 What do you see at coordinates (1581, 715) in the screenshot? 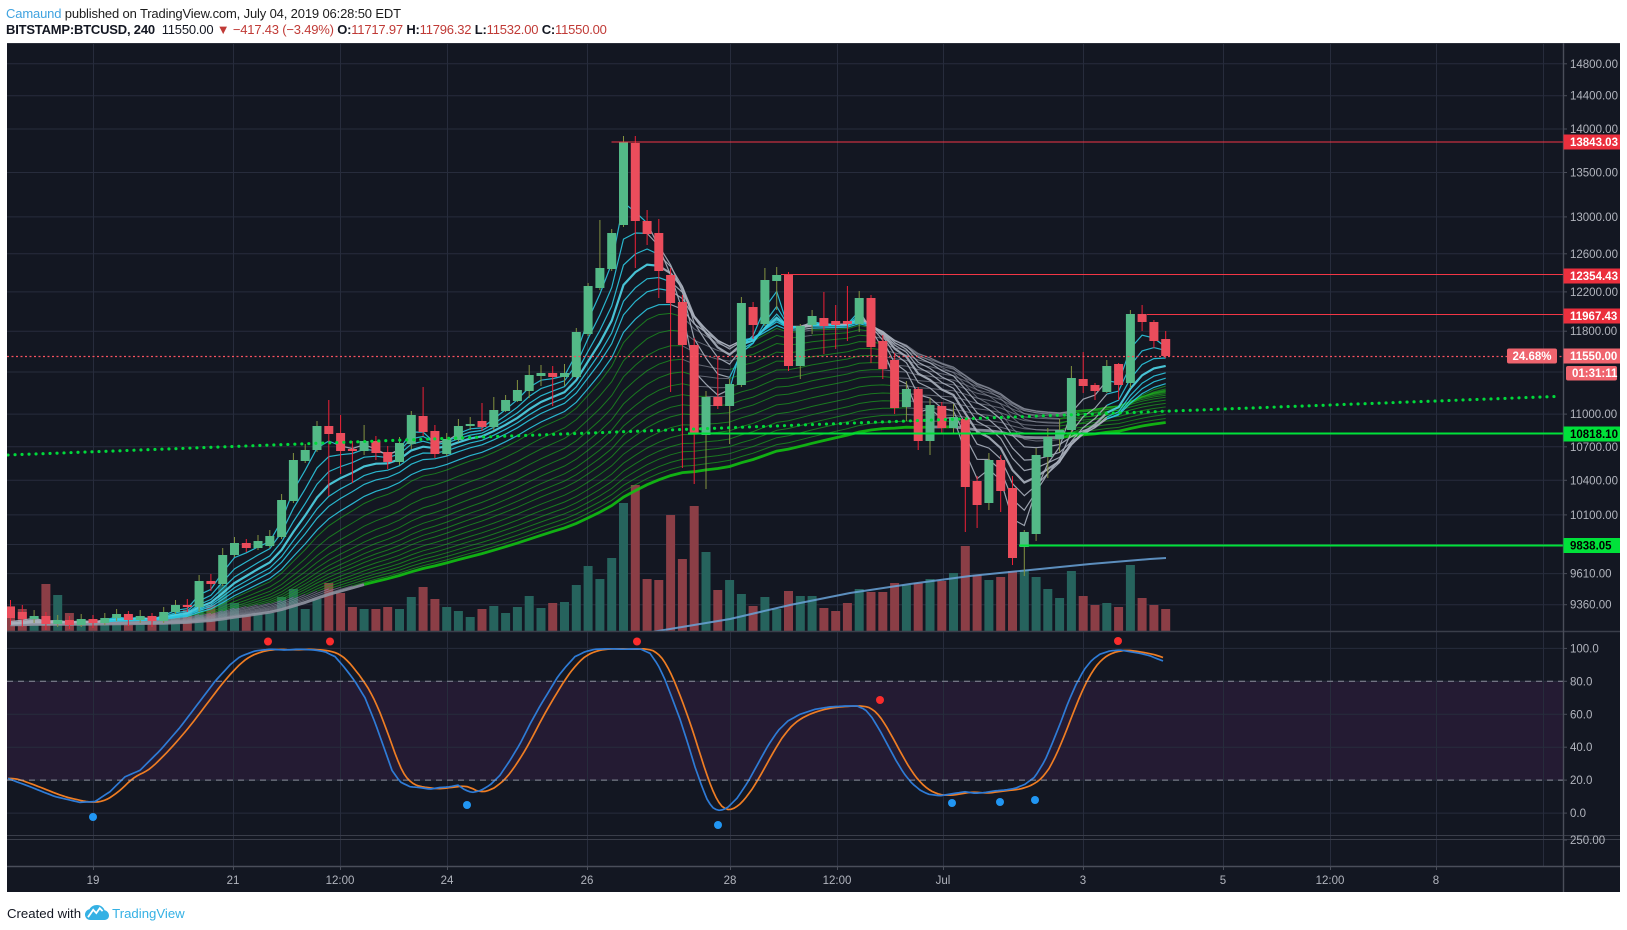
I see `svg-text: 60.0` at bounding box center [1581, 715].